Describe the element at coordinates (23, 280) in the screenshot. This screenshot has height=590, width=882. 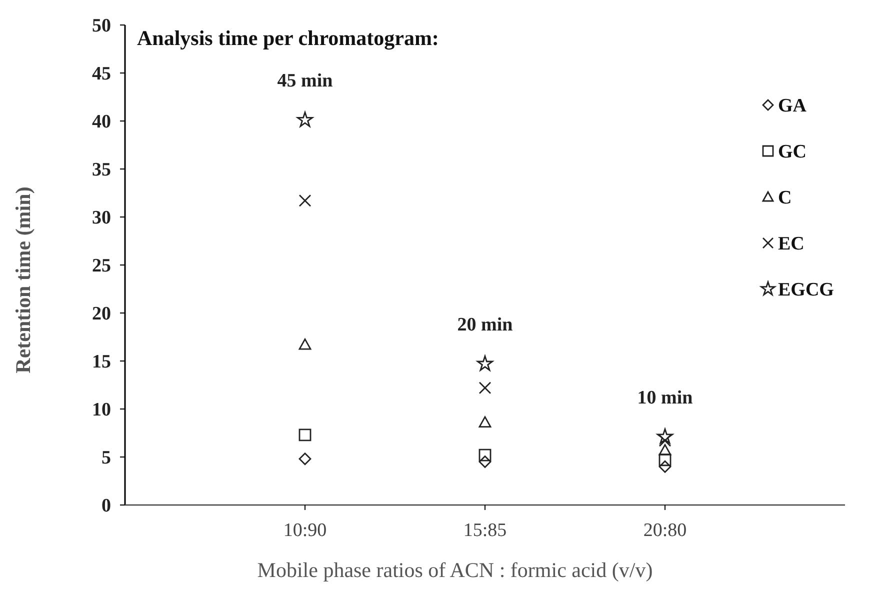
I see `y-axis-title: Retention time (min)` at that location.